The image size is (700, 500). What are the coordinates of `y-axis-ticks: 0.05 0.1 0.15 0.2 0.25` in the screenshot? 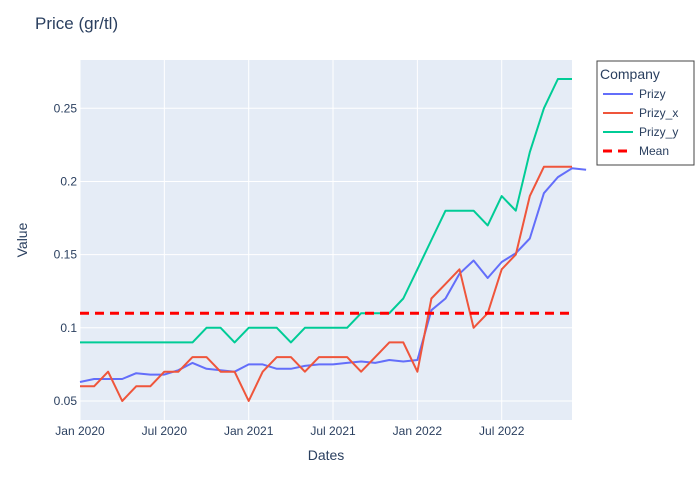 It's located at (66, 254).